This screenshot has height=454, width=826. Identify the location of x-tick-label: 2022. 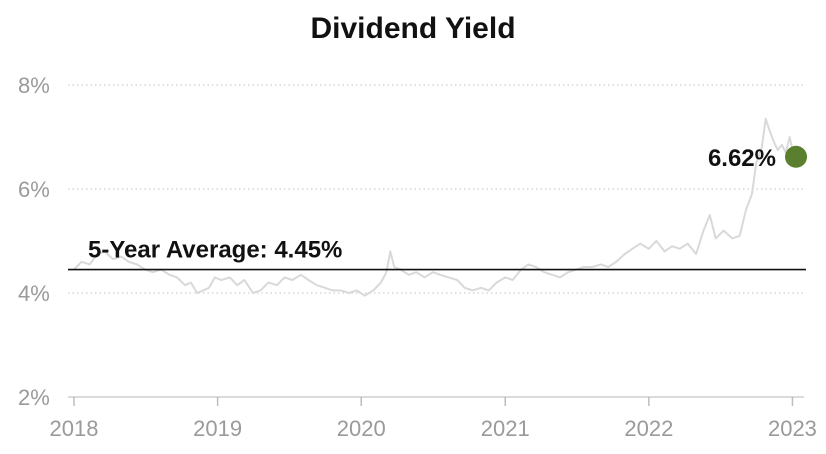
(648, 428).